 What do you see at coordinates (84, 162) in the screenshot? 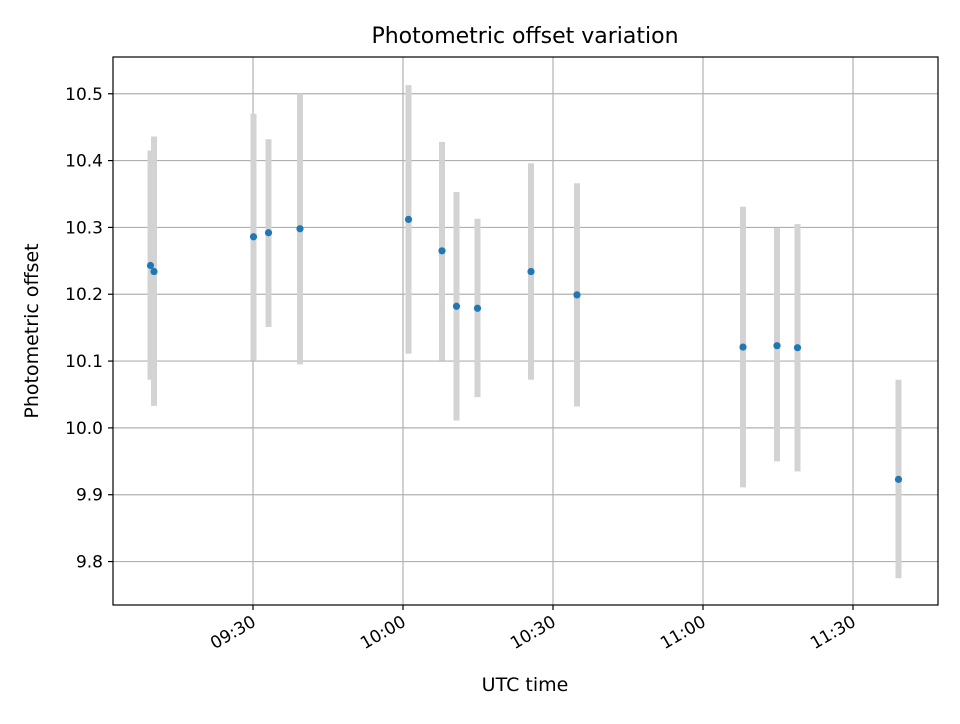
I see `y-tick-label: 10.4` at bounding box center [84, 162].